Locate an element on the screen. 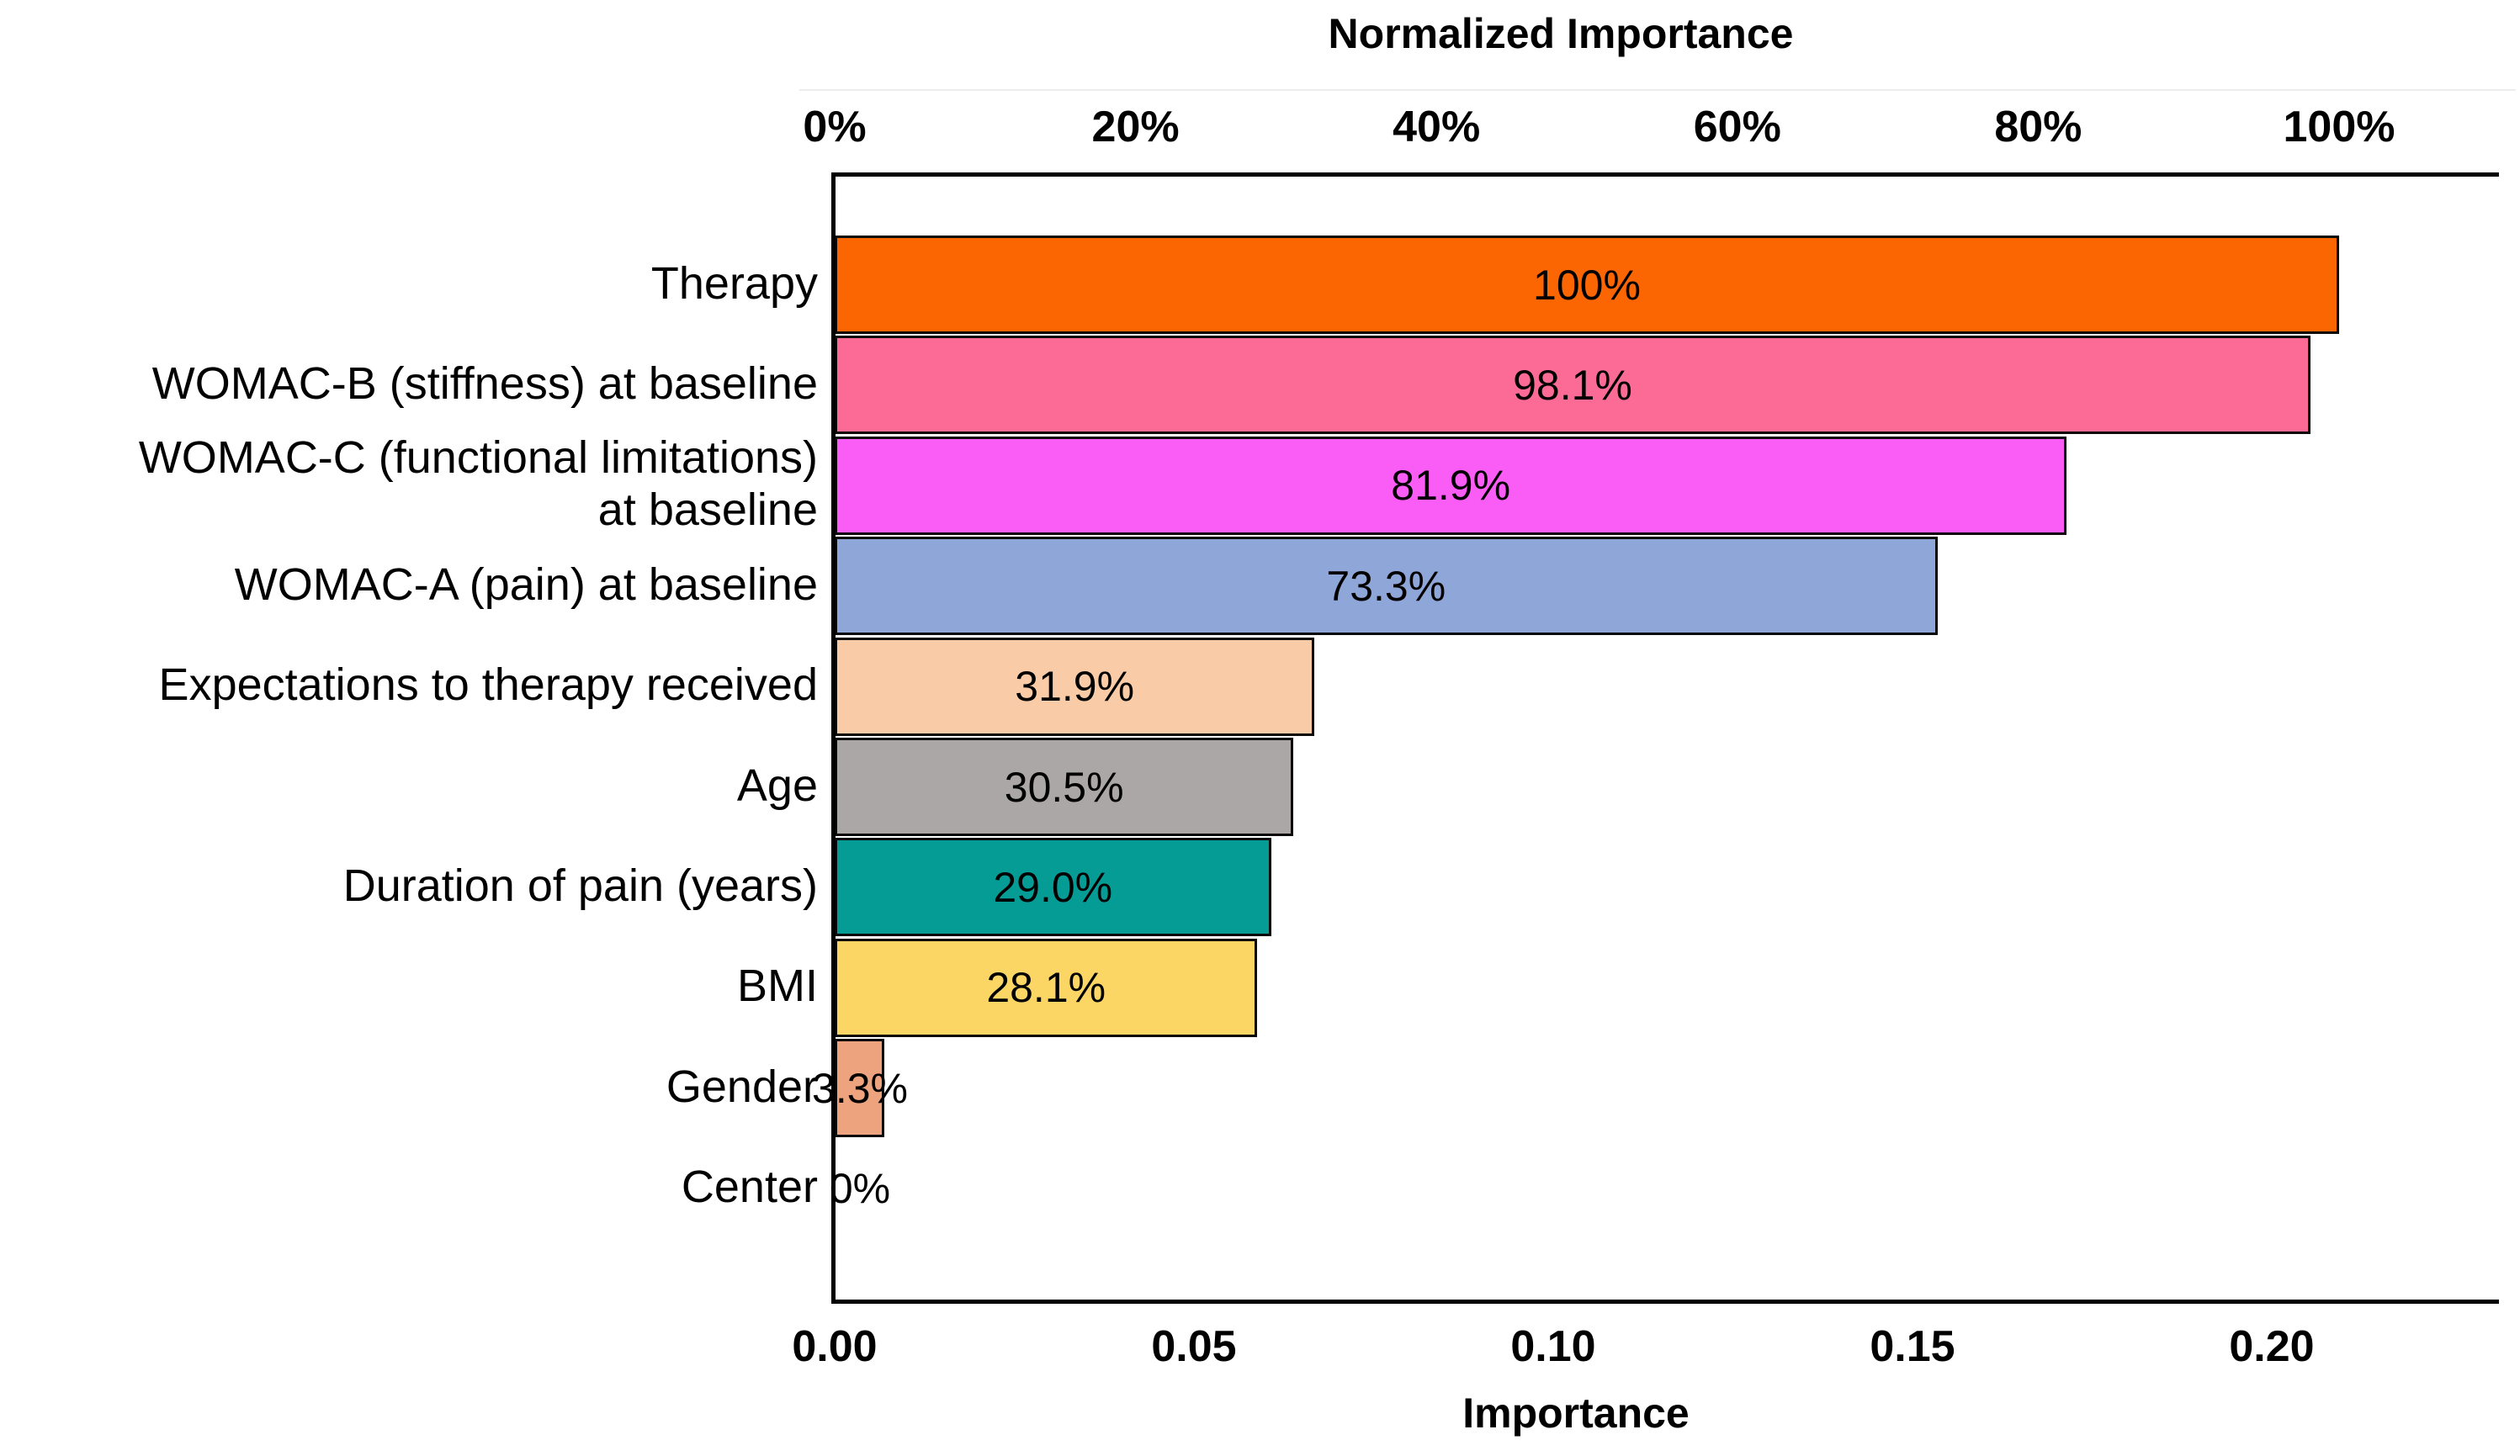  category-label-womac-a: WOMAC-A (pain) at baseline is located at coordinates (526, 584).